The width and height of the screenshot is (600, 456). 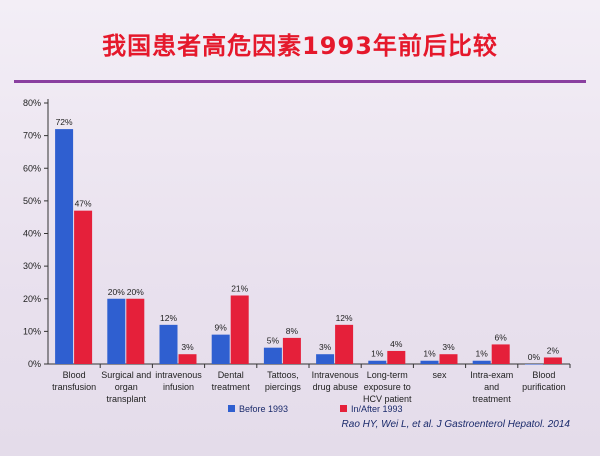 I want to click on data-label: 4%, so click(x=396, y=344).